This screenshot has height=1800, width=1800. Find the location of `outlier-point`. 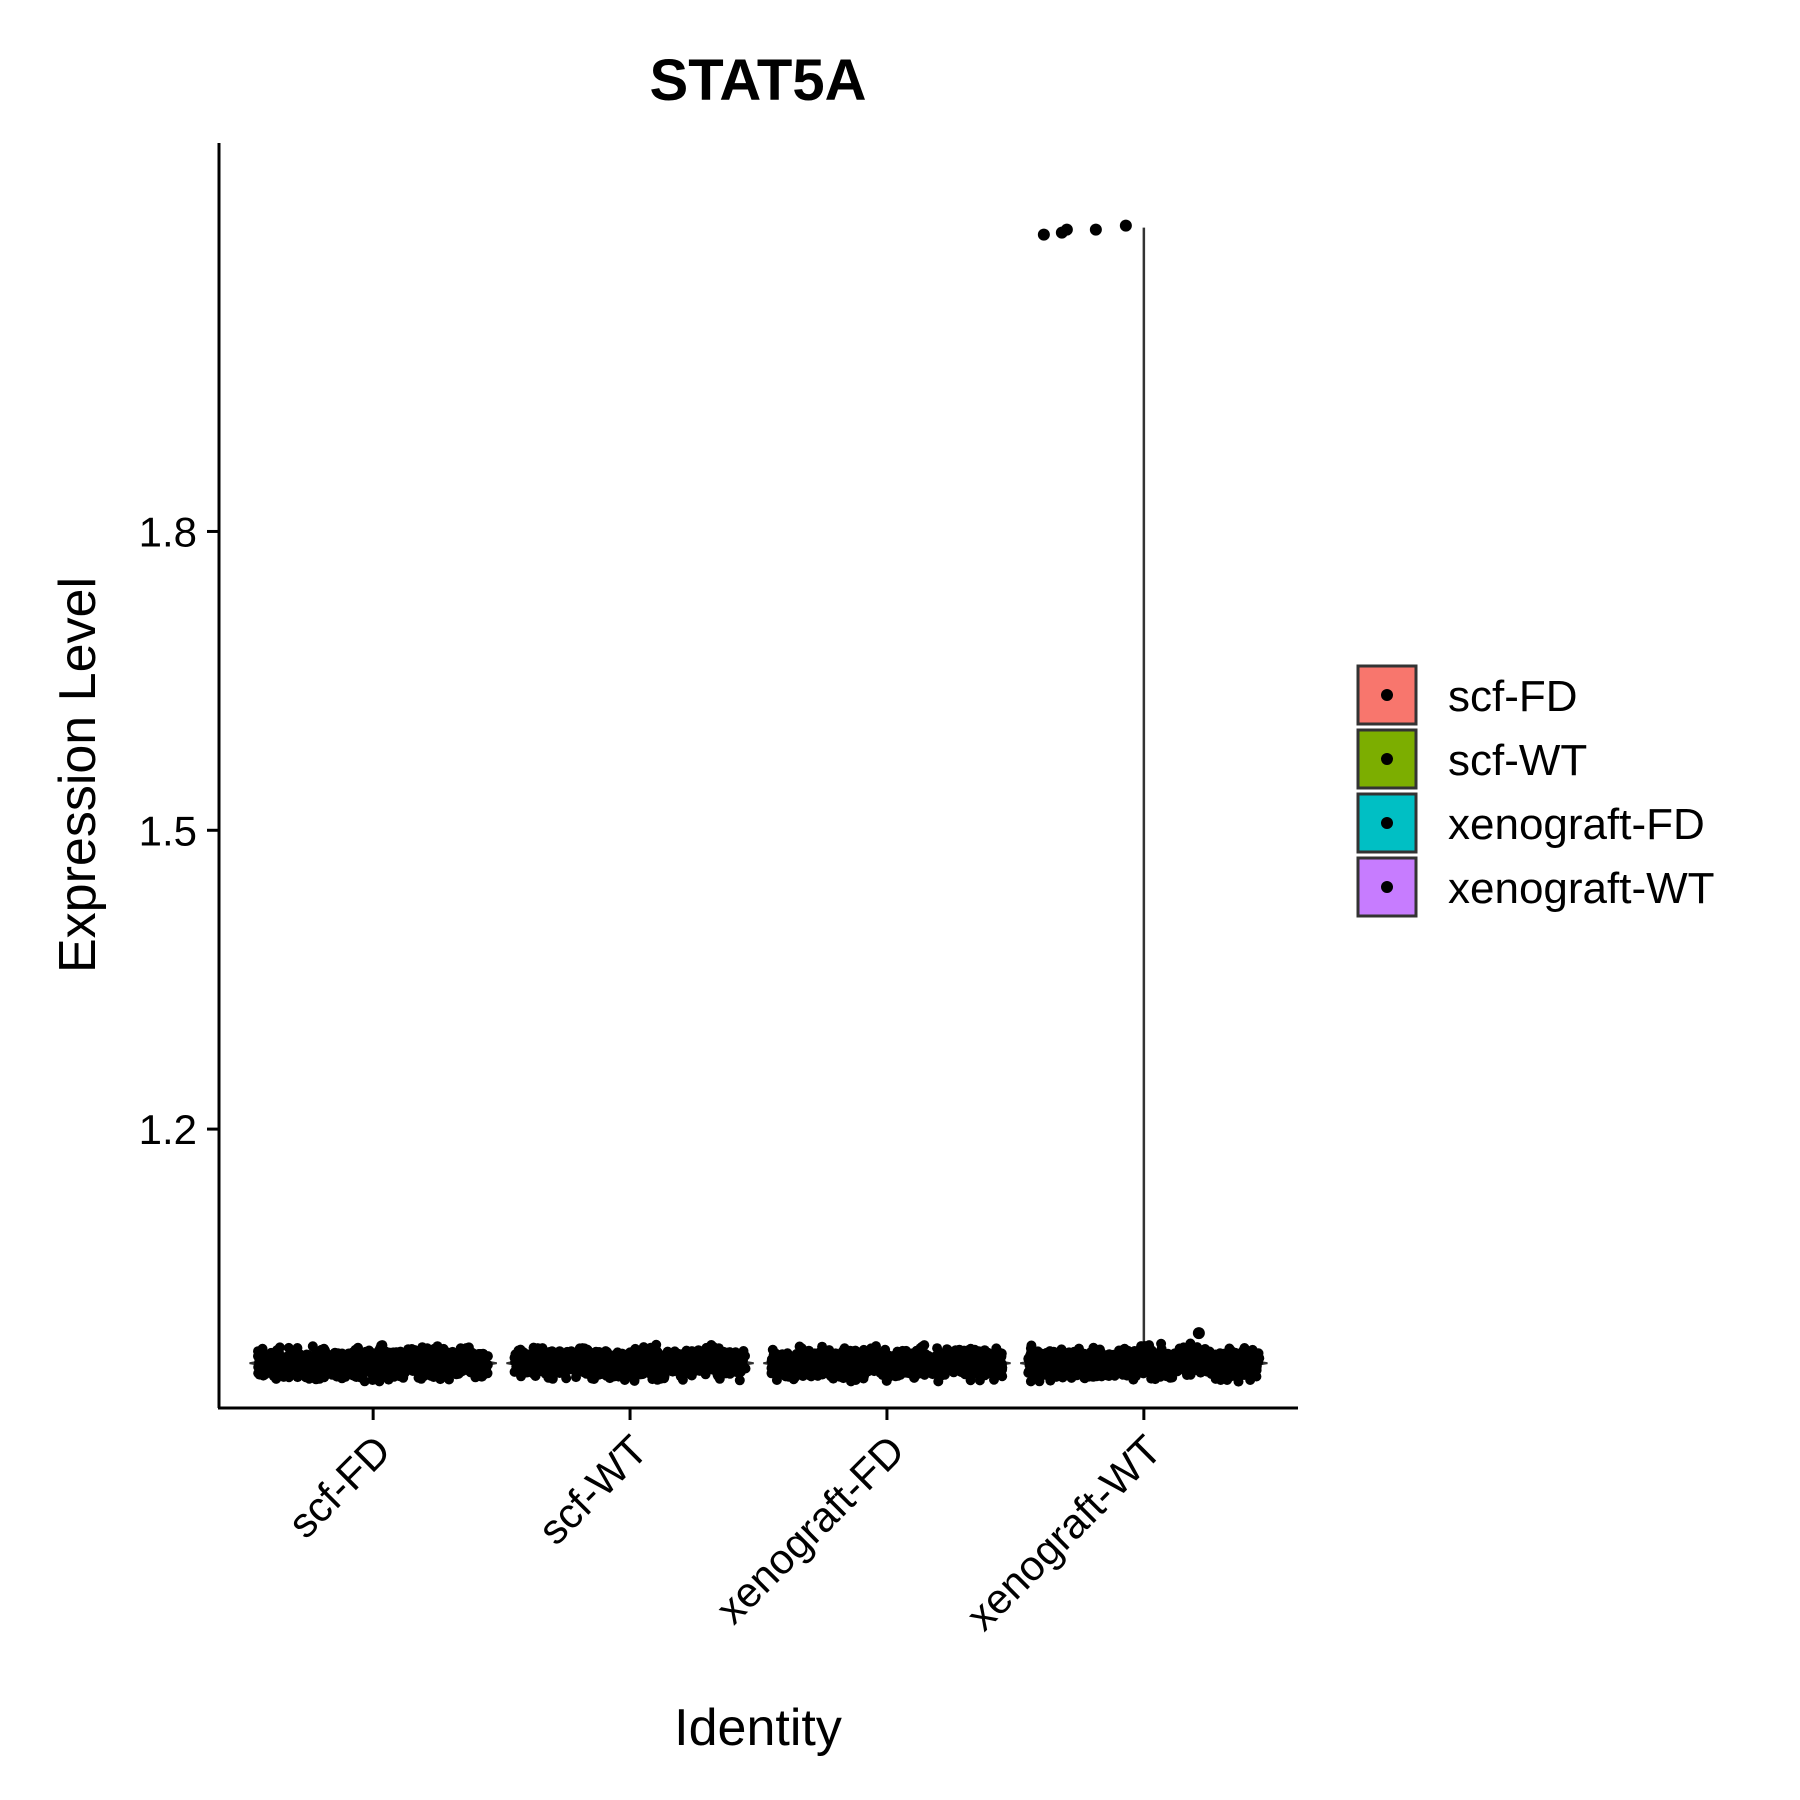

outlier-point is located at coordinates (1125, 225).